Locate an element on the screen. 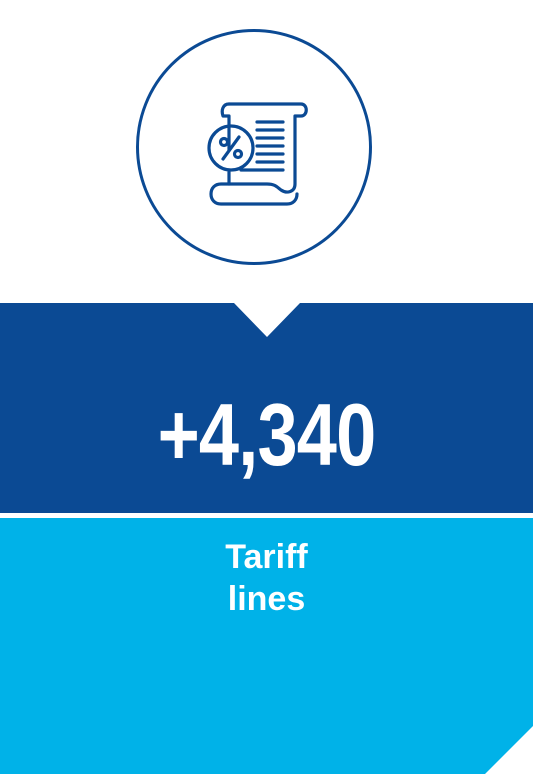 Image resolution: width=533 pixels, height=774 pixels. stat-label-line-2: lines is located at coordinates (266, 599).